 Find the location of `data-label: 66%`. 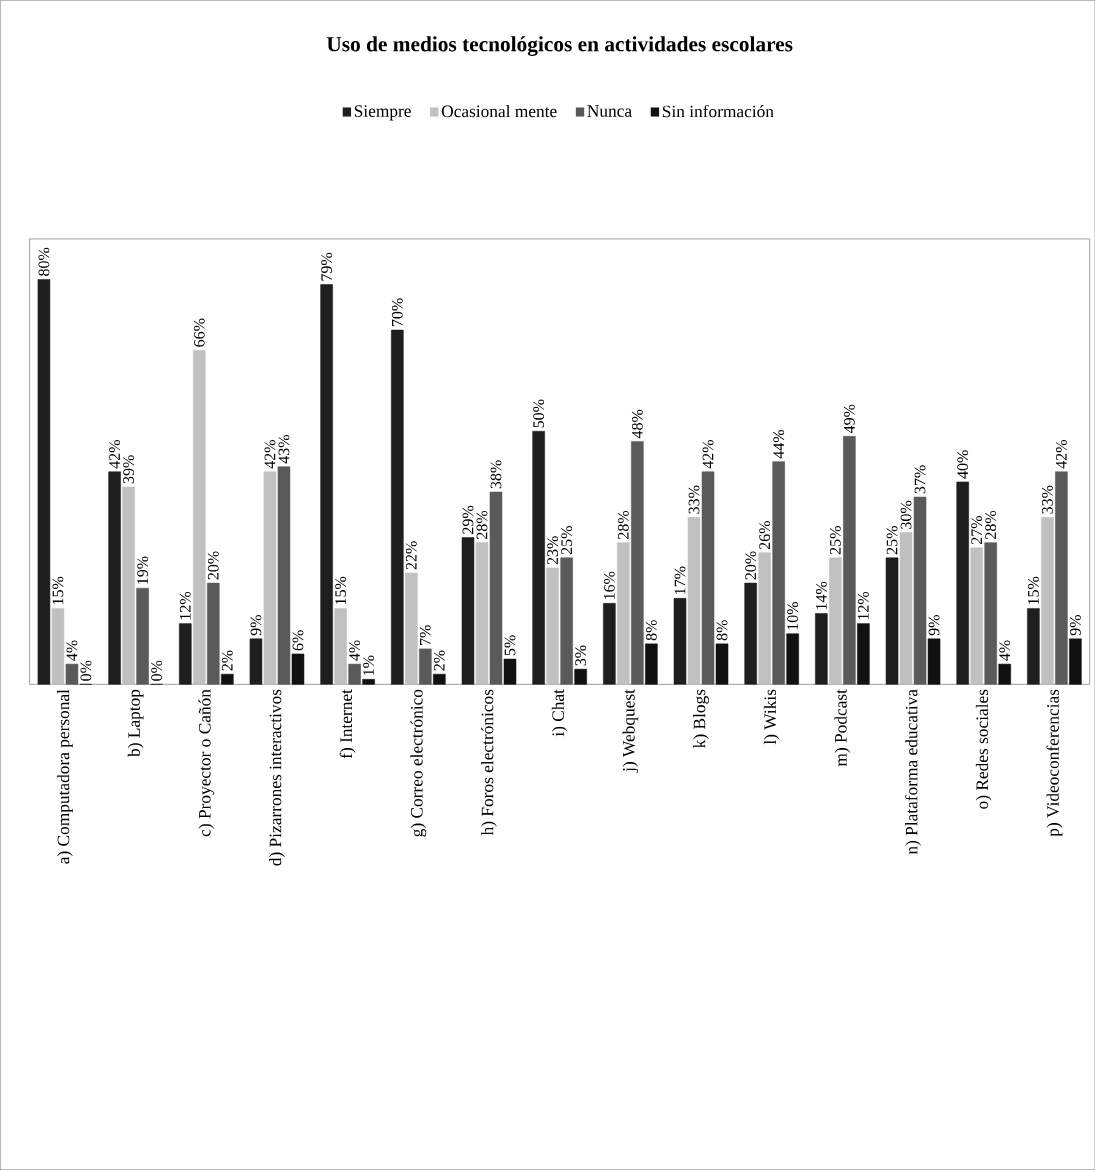

data-label: 66% is located at coordinates (199, 332).